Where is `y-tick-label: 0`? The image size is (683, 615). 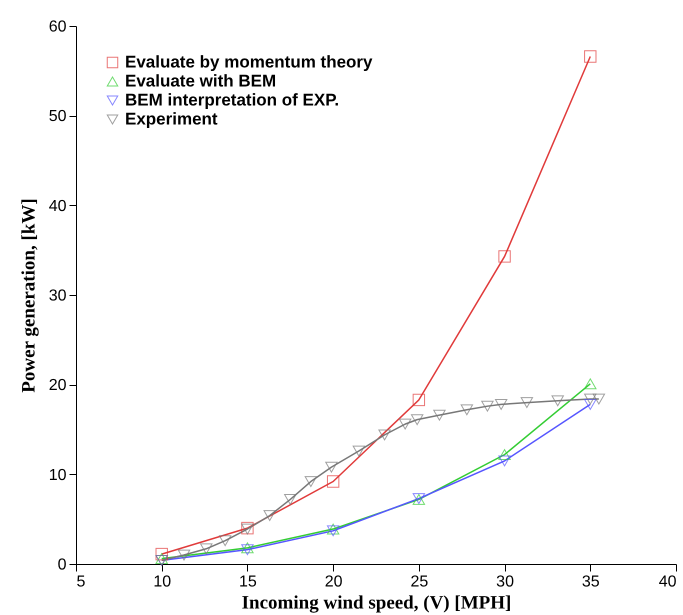
y-tick-label: 0 is located at coordinates (62, 565).